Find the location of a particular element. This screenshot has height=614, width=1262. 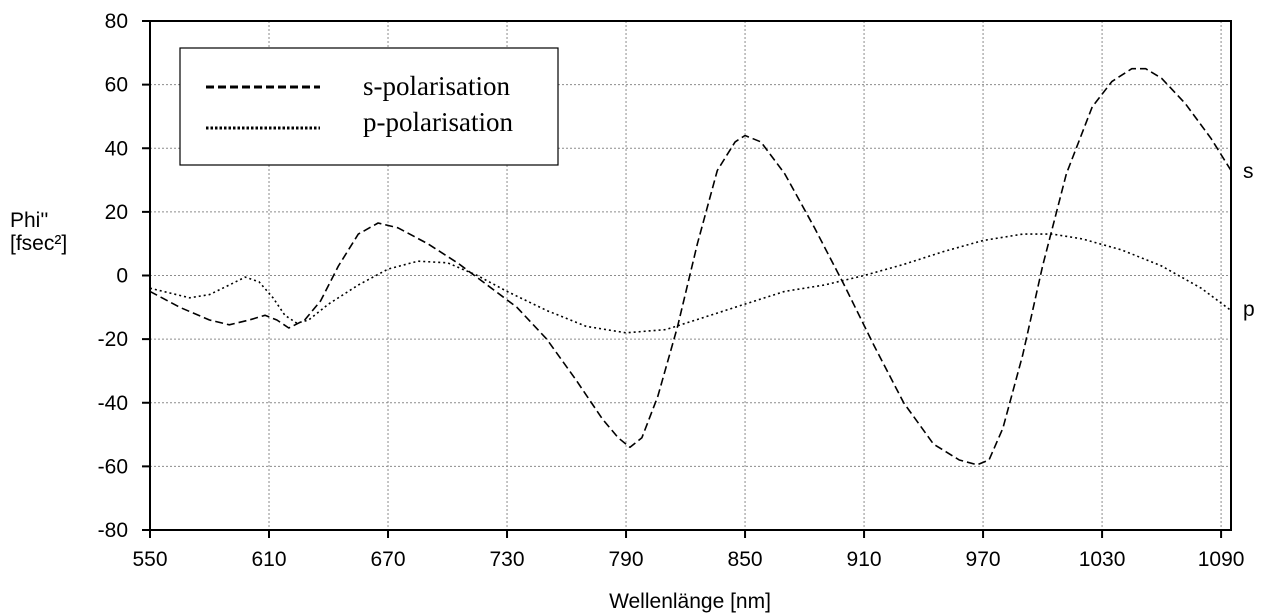

y-tick-label: 80 is located at coordinates (116, 21).